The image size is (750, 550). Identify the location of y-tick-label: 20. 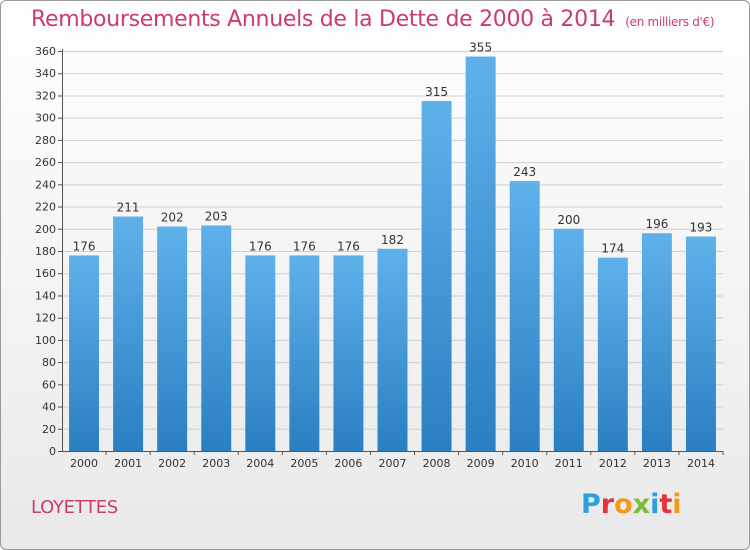
(49, 429).